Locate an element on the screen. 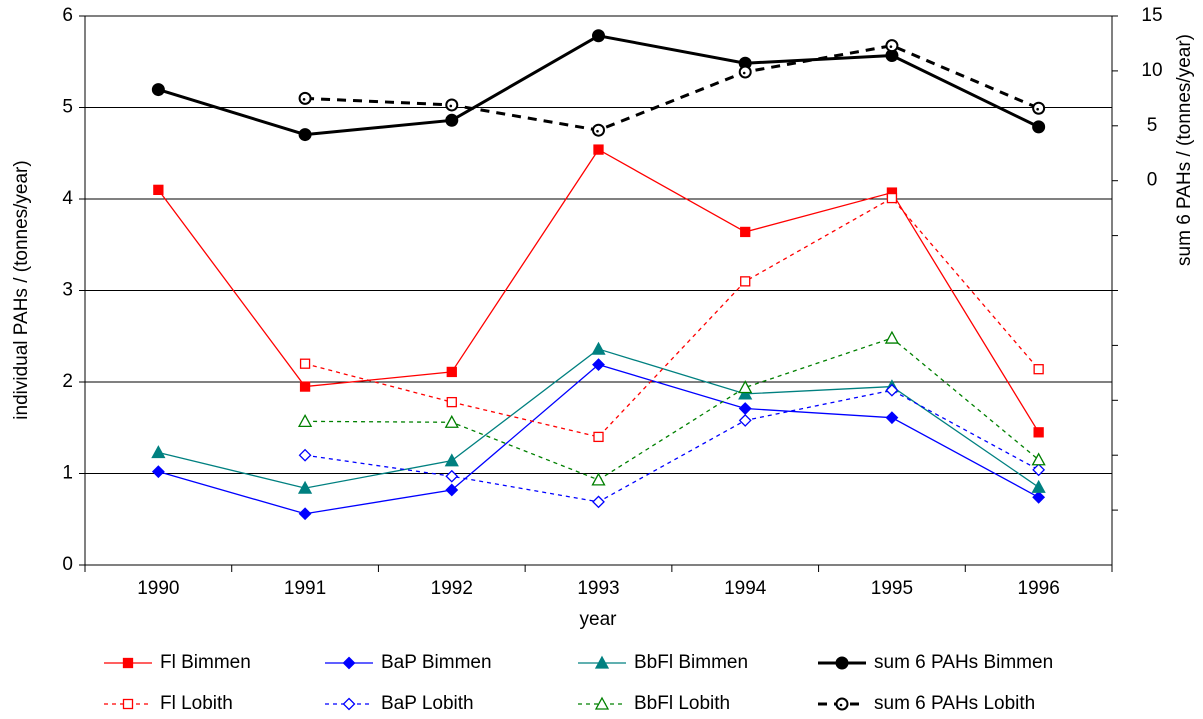 The width and height of the screenshot is (1203, 719). legend-item: Fl Lobith is located at coordinates (168, 703).